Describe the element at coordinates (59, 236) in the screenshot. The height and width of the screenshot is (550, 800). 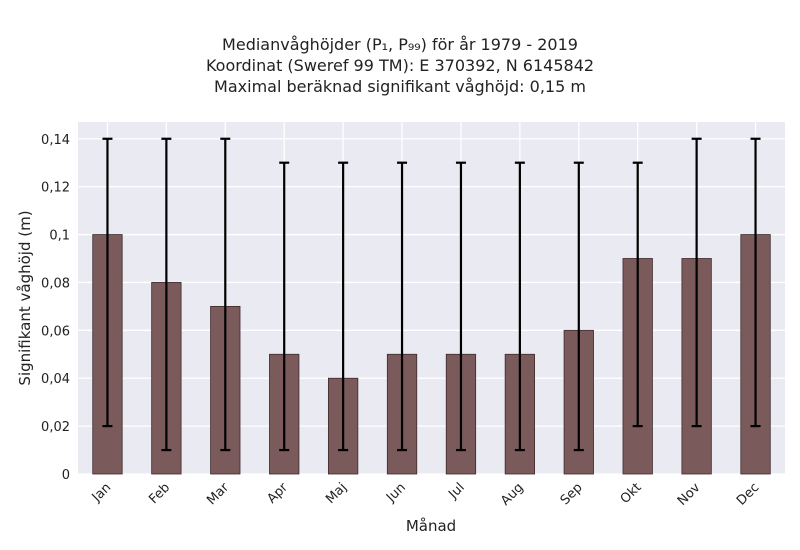
I see `y-tick-label: 0,1` at that location.